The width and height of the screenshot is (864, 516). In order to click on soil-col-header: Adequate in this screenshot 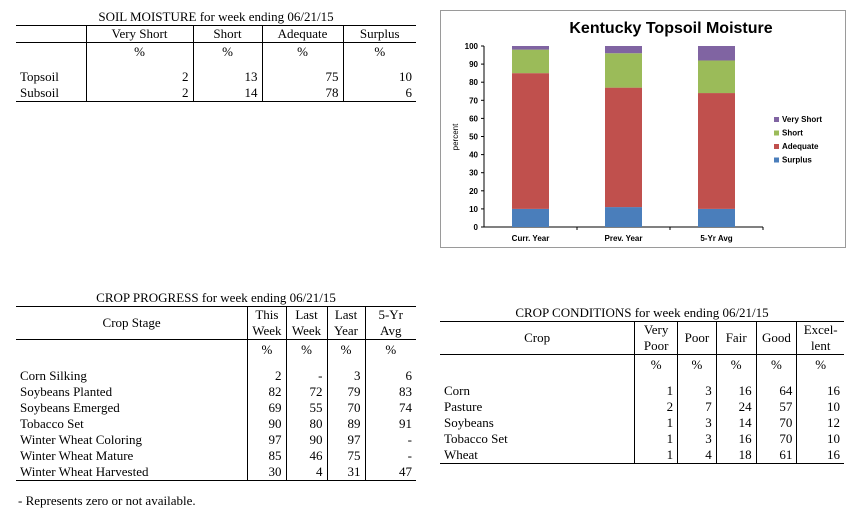, I will do `click(303, 34)`.